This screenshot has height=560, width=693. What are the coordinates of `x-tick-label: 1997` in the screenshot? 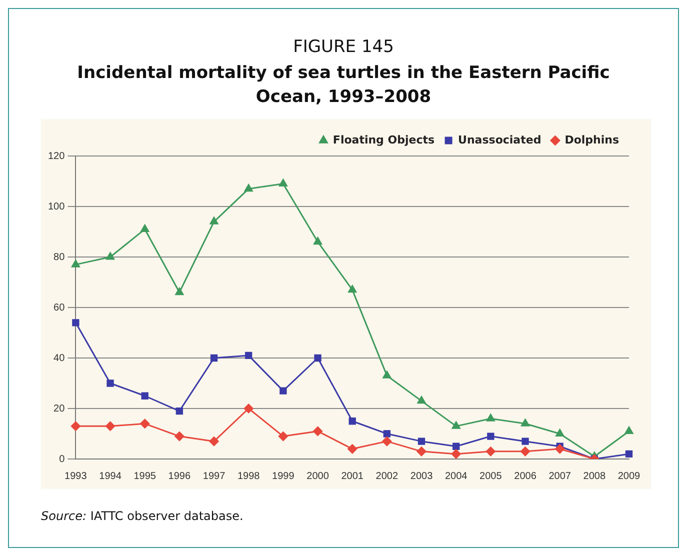 It's located at (214, 476).